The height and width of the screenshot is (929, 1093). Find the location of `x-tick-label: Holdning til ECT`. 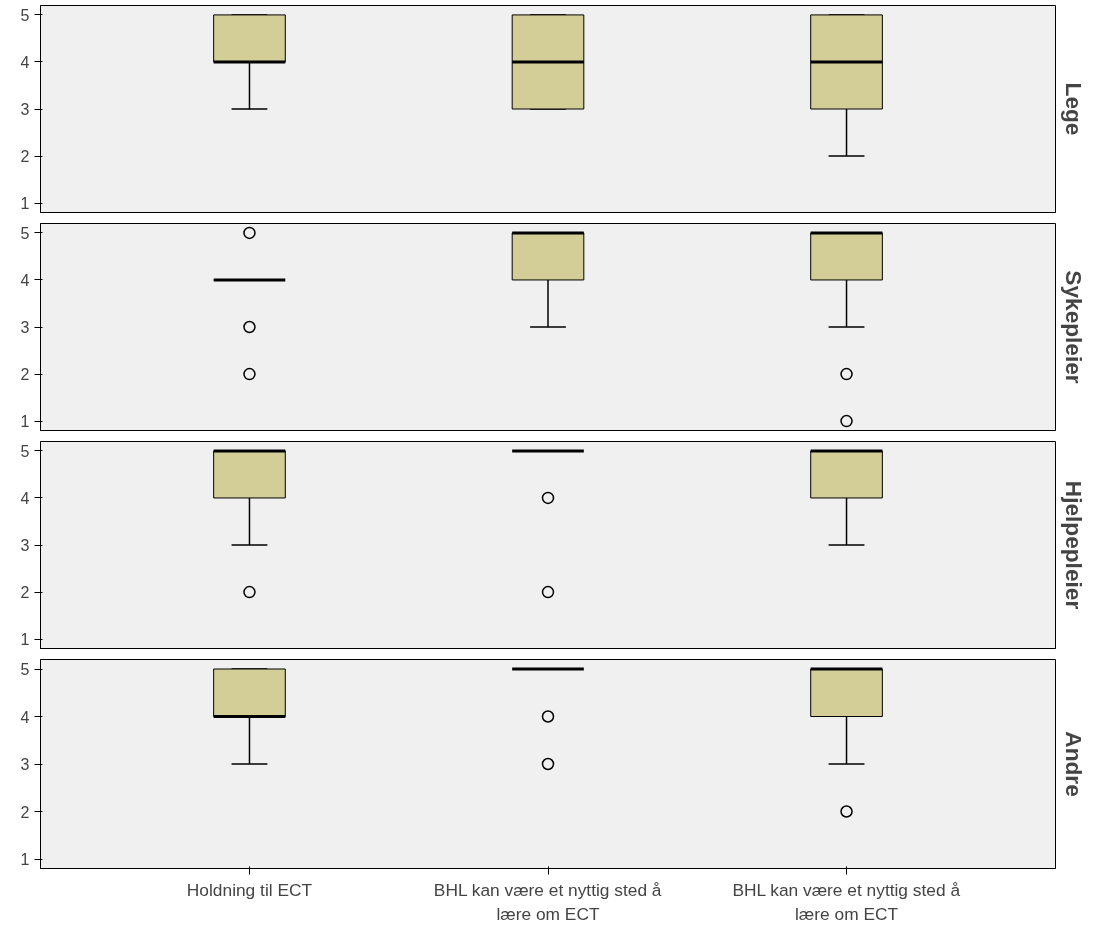

x-tick-label: Holdning til ECT is located at coordinates (249, 889).